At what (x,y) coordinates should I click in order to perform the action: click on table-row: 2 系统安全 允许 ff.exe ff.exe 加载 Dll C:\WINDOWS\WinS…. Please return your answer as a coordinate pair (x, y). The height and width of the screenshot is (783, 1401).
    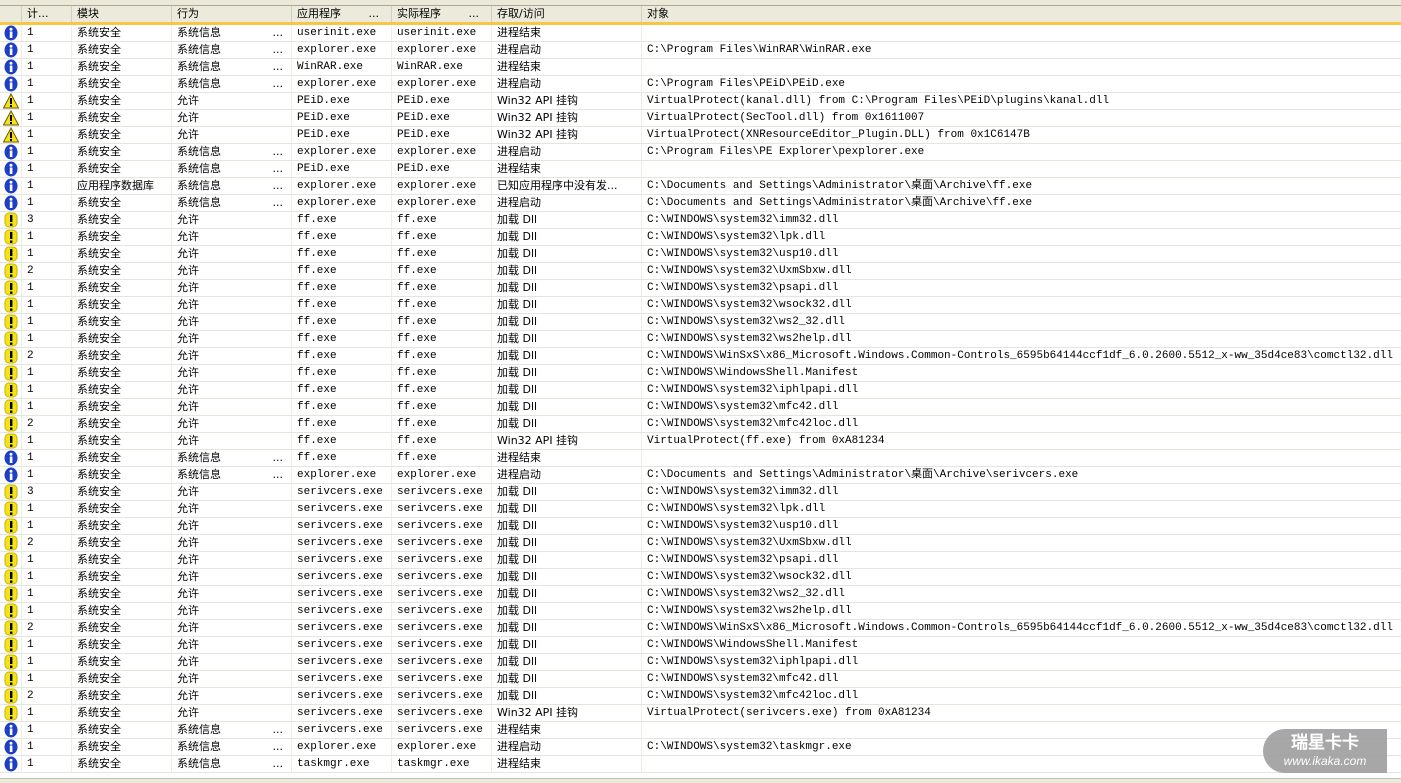
    Looking at the image, I should click on (700, 356).